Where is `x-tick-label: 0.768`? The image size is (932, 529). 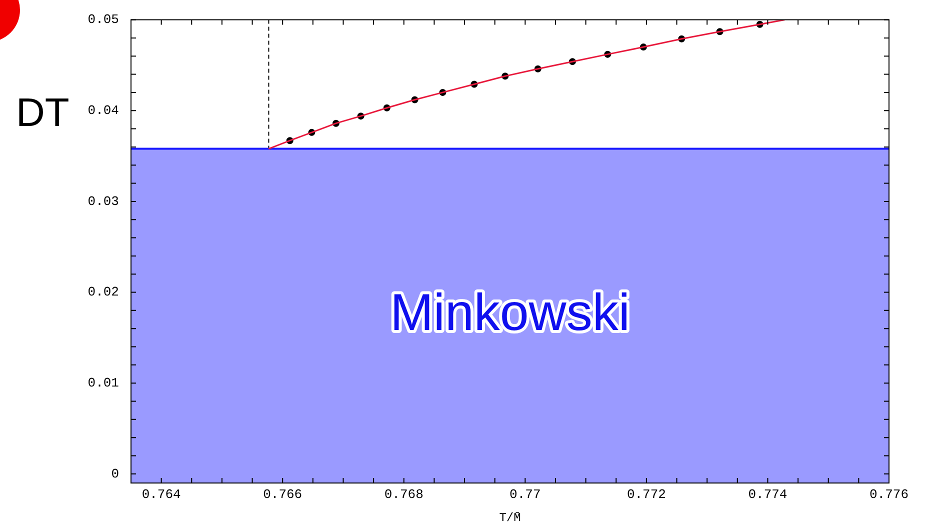
x-tick-label: 0.768 is located at coordinates (404, 494).